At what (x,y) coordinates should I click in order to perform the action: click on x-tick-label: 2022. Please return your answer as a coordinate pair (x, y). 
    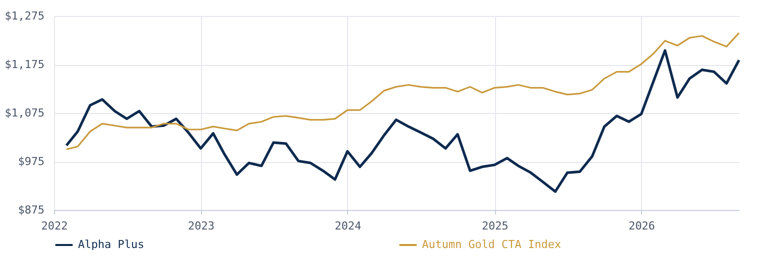
    Looking at the image, I should click on (54, 226).